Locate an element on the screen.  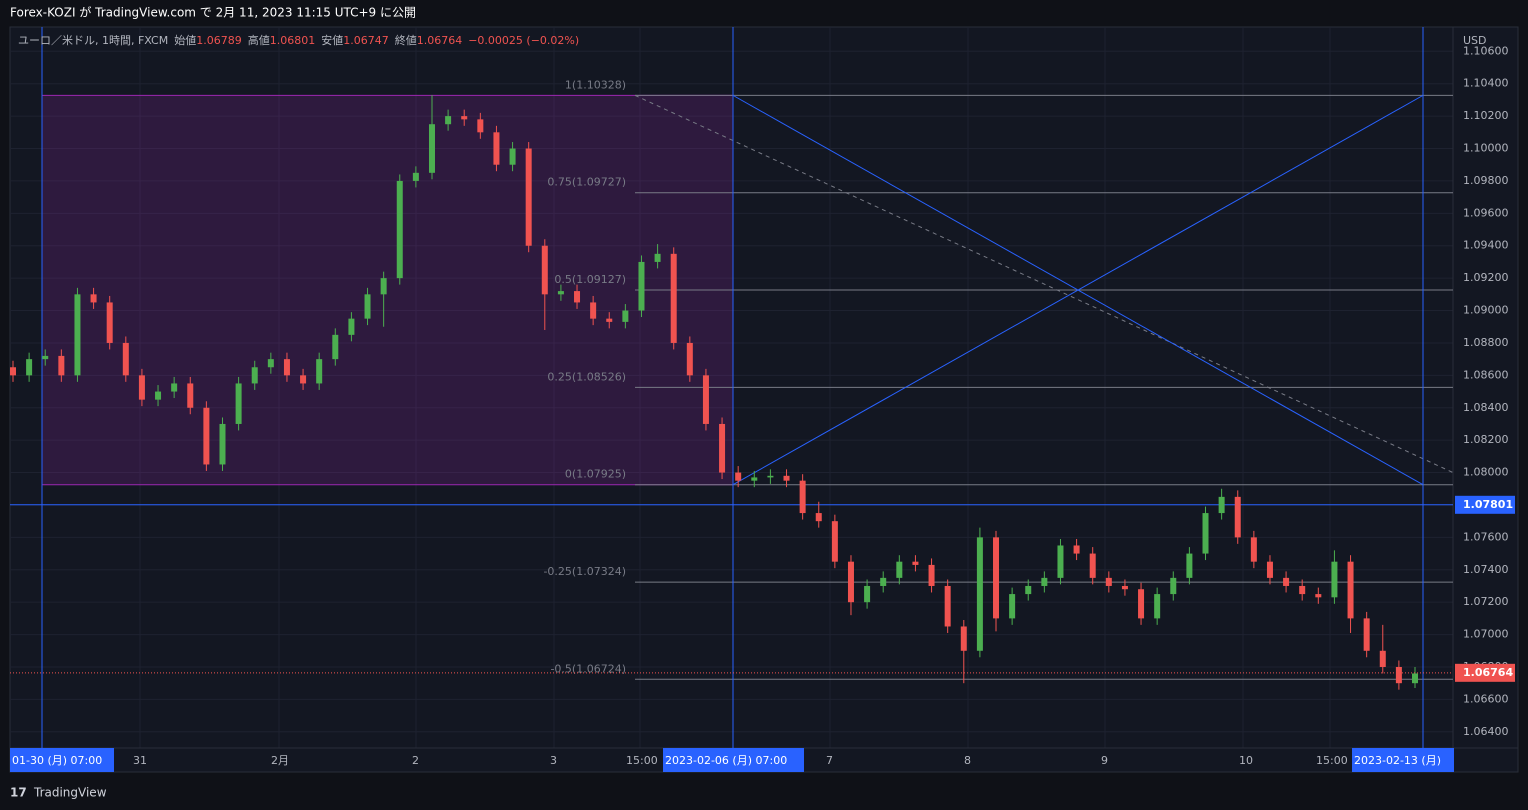
x-label-highlight is located at coordinates (733, 760).